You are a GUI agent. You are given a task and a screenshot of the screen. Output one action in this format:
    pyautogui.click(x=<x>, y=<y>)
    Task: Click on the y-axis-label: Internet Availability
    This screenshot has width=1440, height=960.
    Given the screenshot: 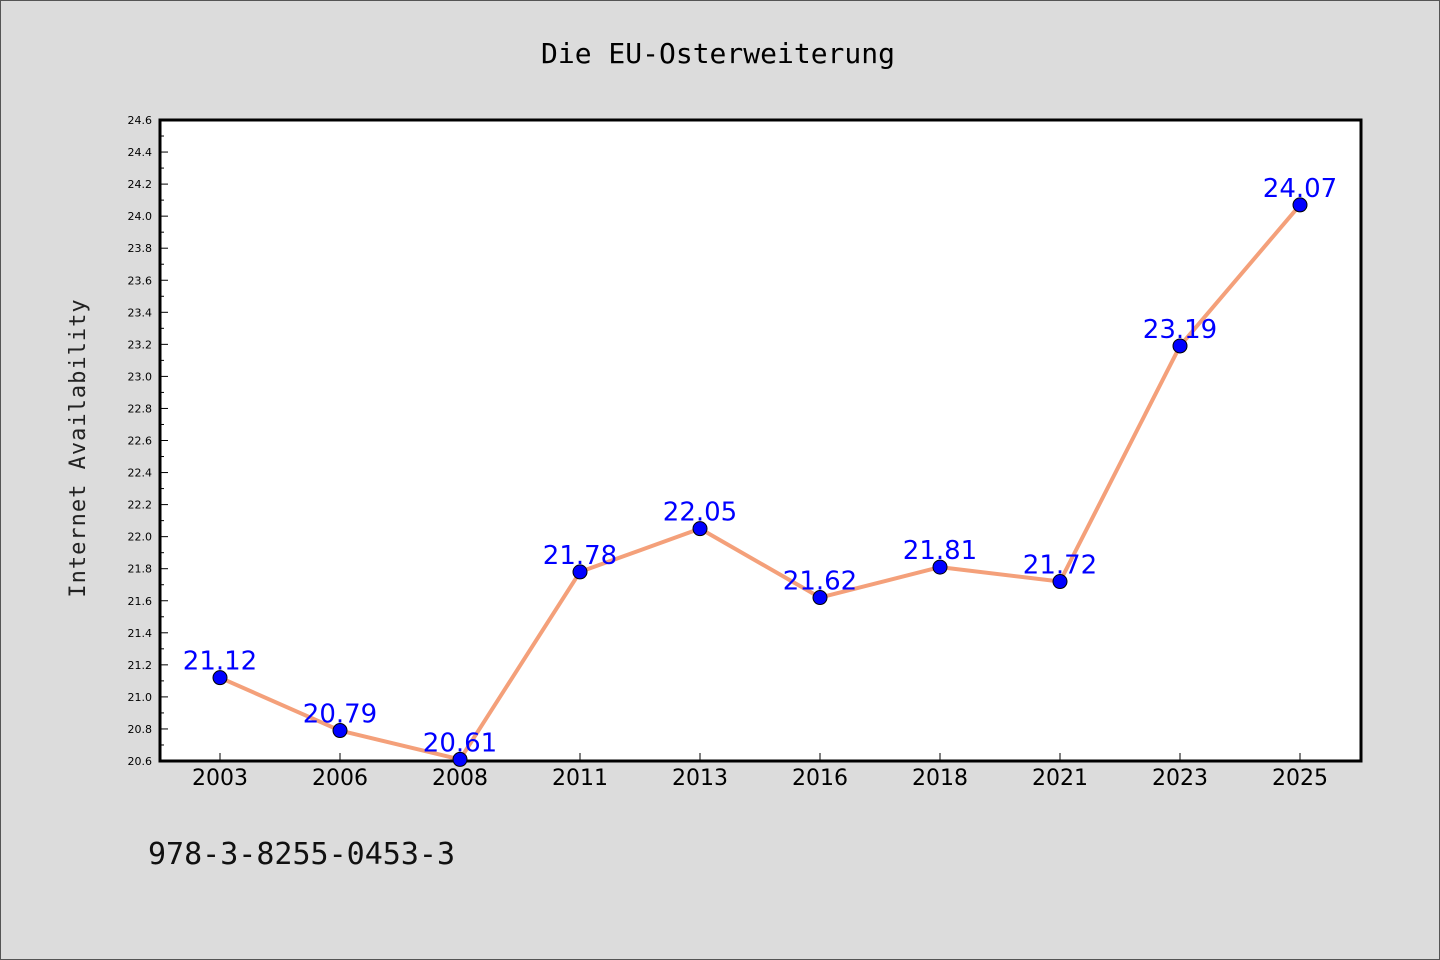 What is the action you would take?
    pyautogui.click(x=78, y=447)
    